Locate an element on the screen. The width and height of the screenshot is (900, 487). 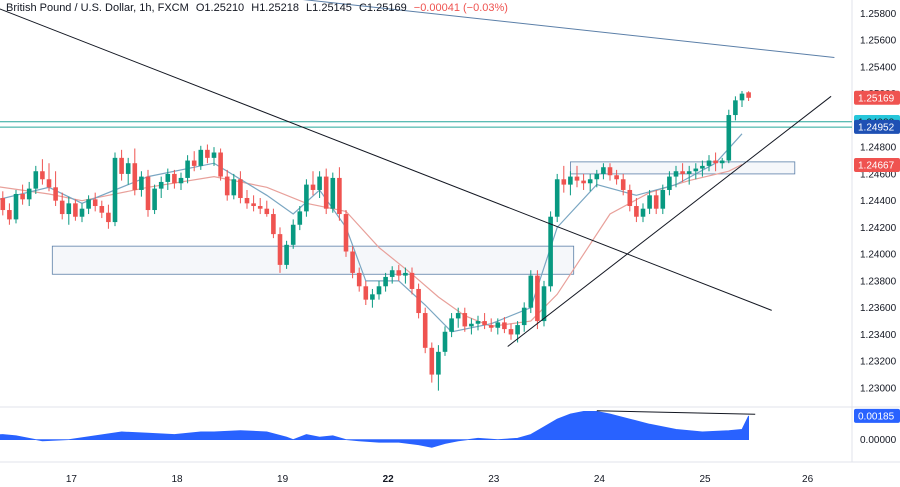
time-tick-label: 19 is located at coordinates (283, 479).